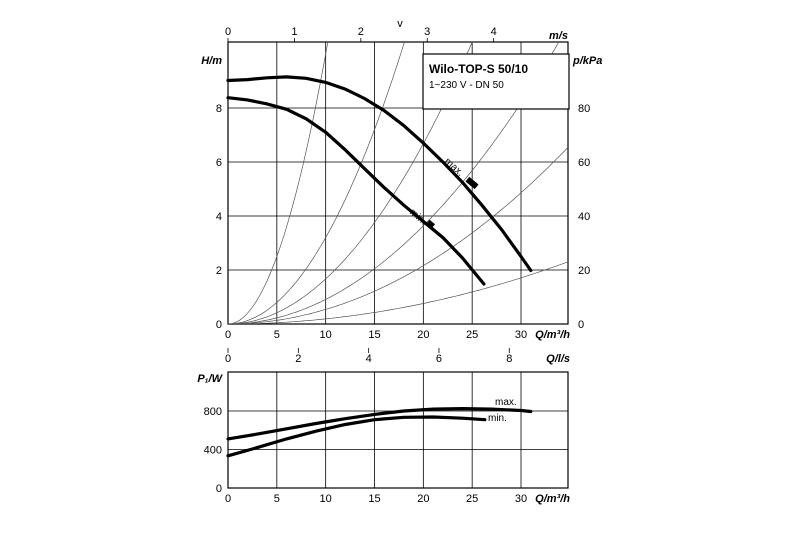 This screenshot has height=533, width=800. I want to click on chart-title: Wilo-TOP-S 50/10, so click(478, 69).